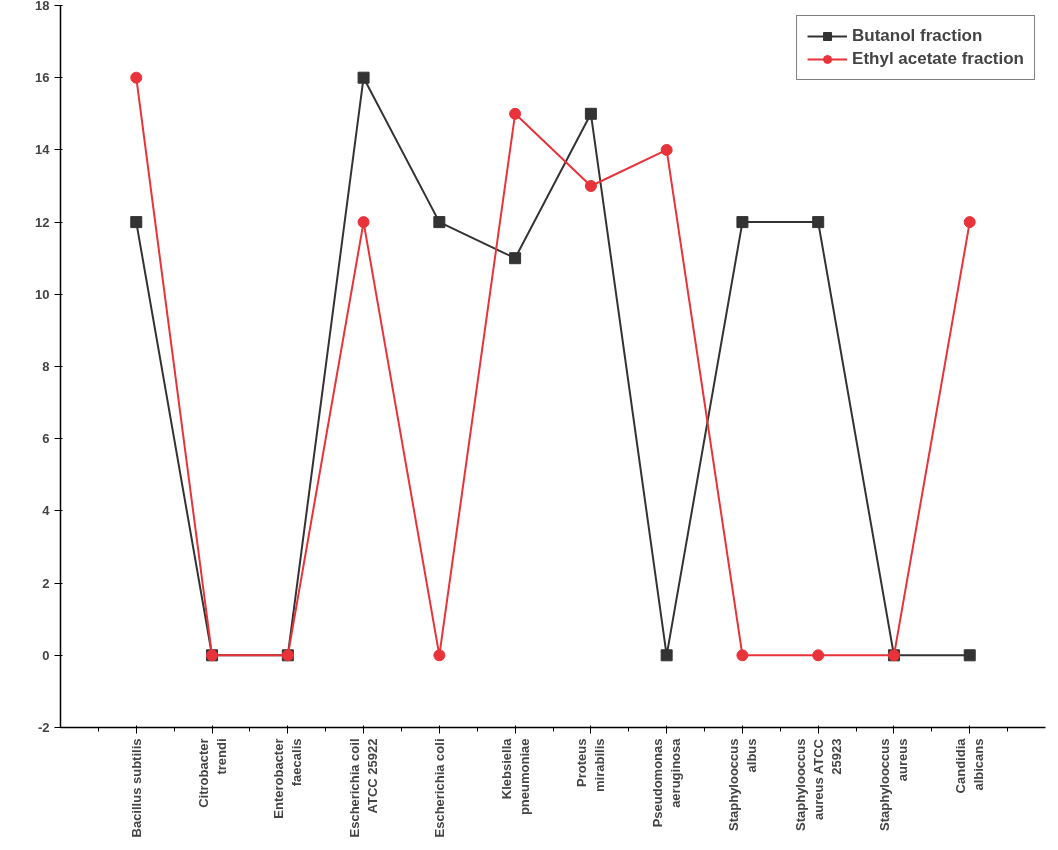  Describe the element at coordinates (591, 765) in the screenshot. I see `x-tick-label: Proteus mirabilis` at that location.